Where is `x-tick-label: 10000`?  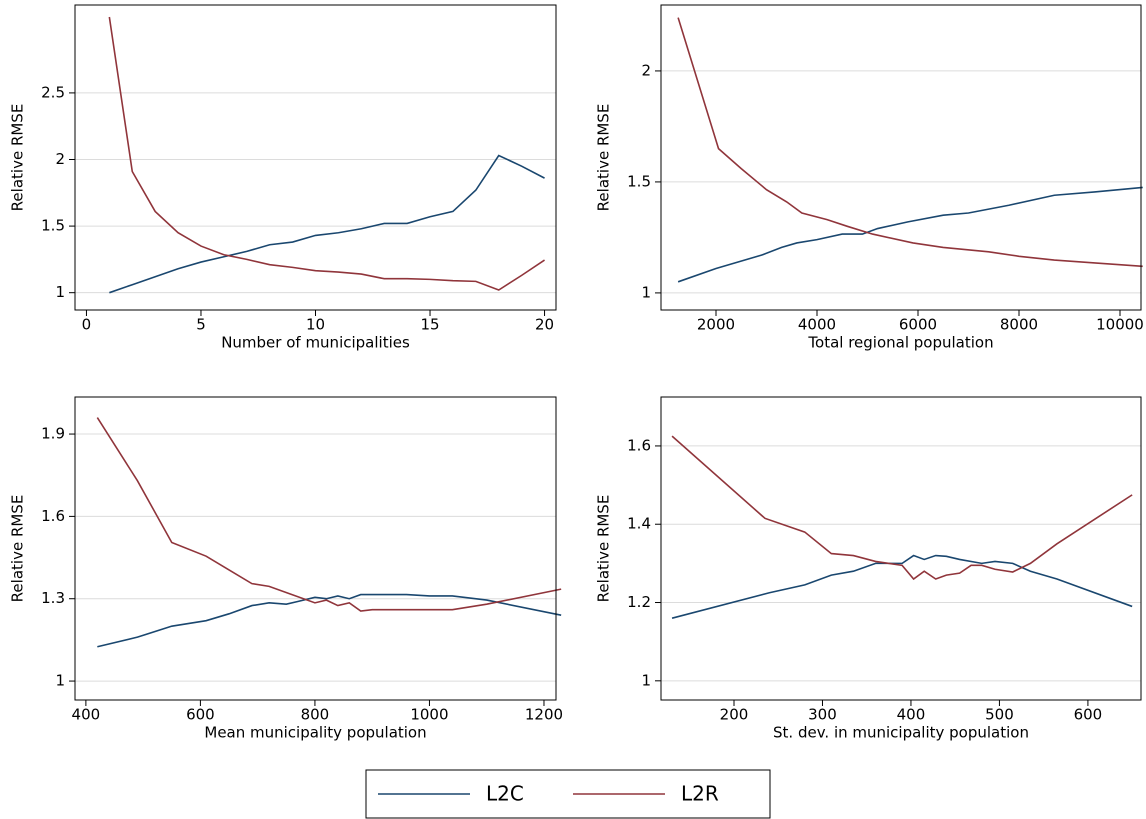
x-tick-label: 10000 is located at coordinates (1120, 325).